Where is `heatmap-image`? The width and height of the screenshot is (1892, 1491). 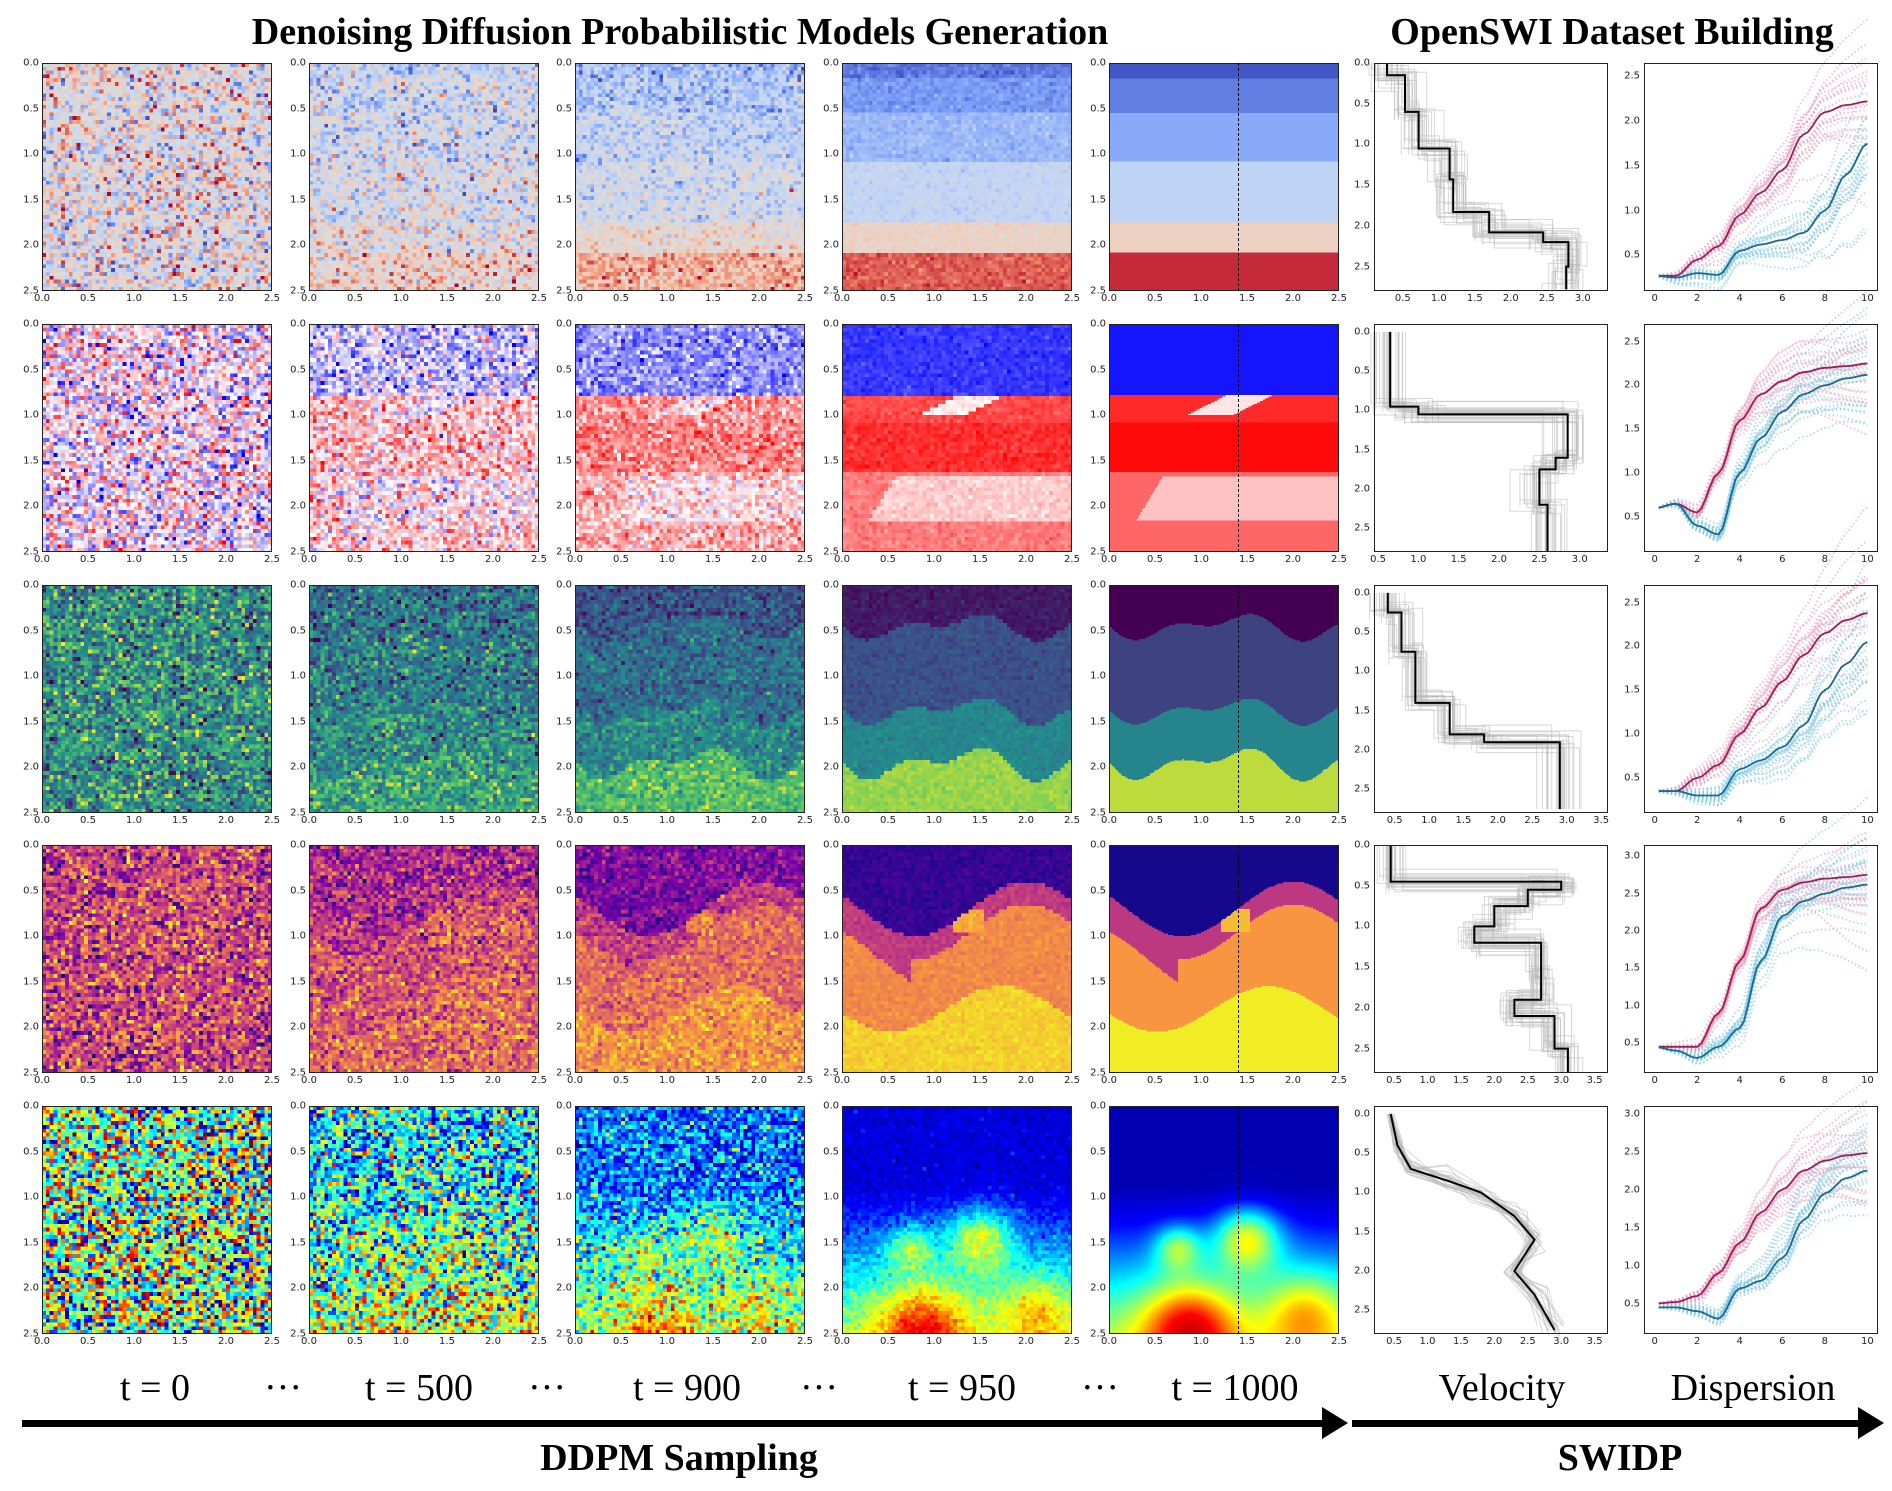 heatmap-image is located at coordinates (157, 1220).